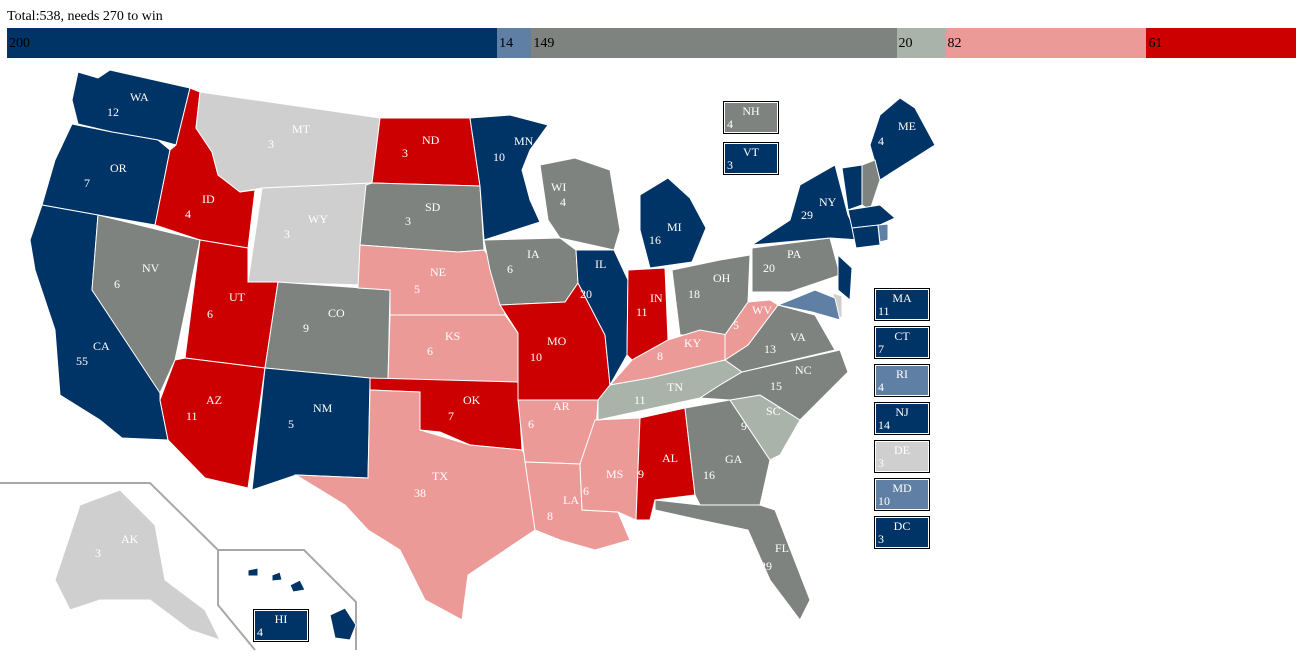 Image resolution: width=1303 pixels, height=664 pixels. Describe the element at coordinates (415, 505) in the screenshot. I see `state-tx` at that location.